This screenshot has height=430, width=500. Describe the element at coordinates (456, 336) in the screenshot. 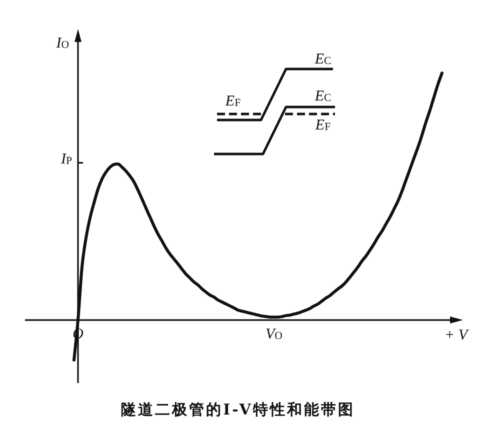

I see `x-axis-title: + V` at that location.